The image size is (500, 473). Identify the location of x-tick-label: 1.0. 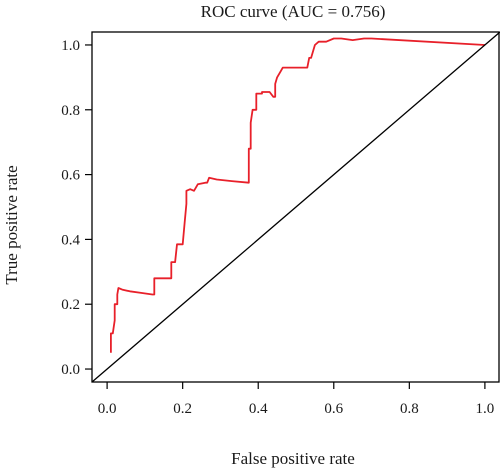
(485, 409).